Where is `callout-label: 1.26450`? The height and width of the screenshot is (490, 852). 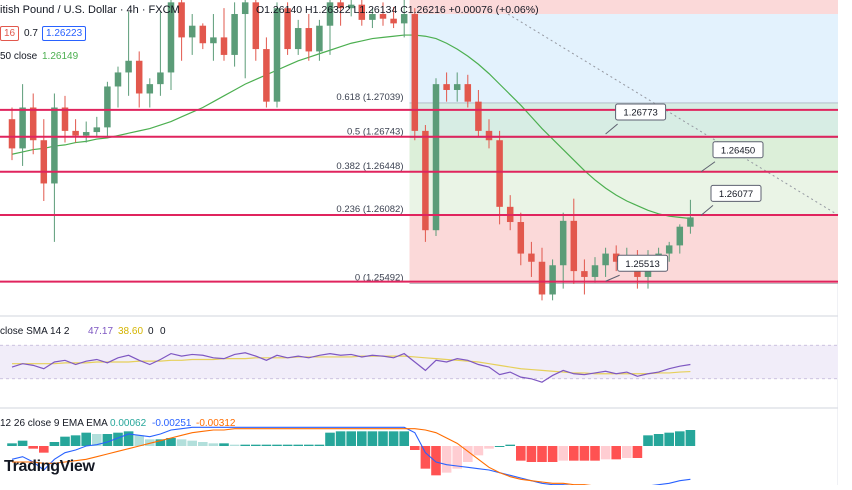 callout-label: 1.26450 is located at coordinates (738, 150).